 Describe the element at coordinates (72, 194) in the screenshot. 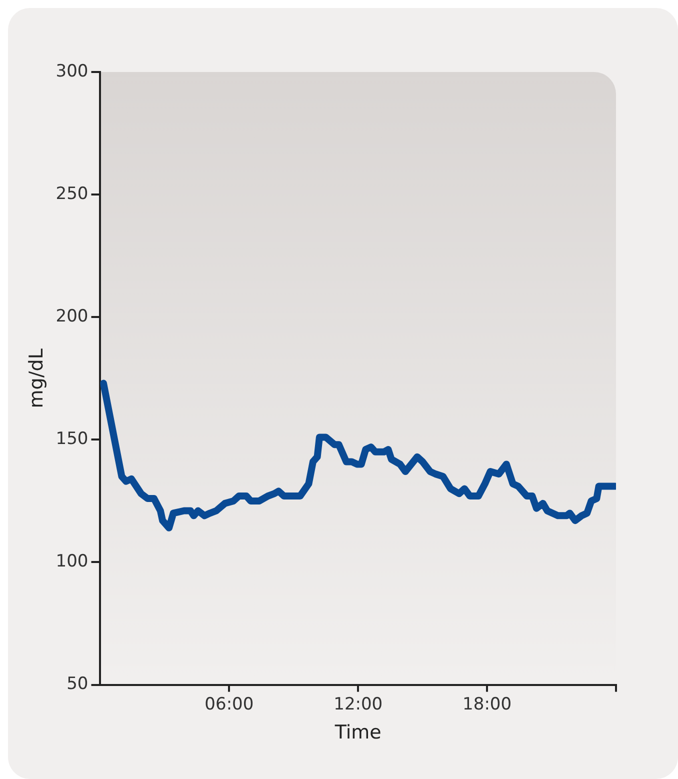

I see `y-tick-label: 250` at that location.